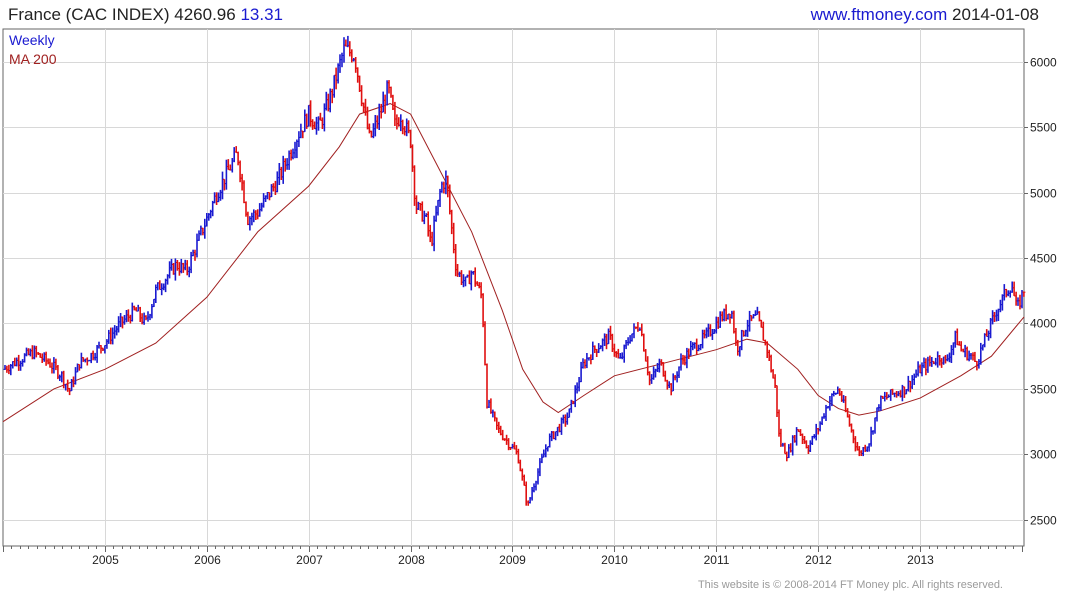 This screenshot has width=1075, height=600. What do you see at coordinates (261, 14) in the screenshot?
I see `price-change: 13.31` at bounding box center [261, 14].